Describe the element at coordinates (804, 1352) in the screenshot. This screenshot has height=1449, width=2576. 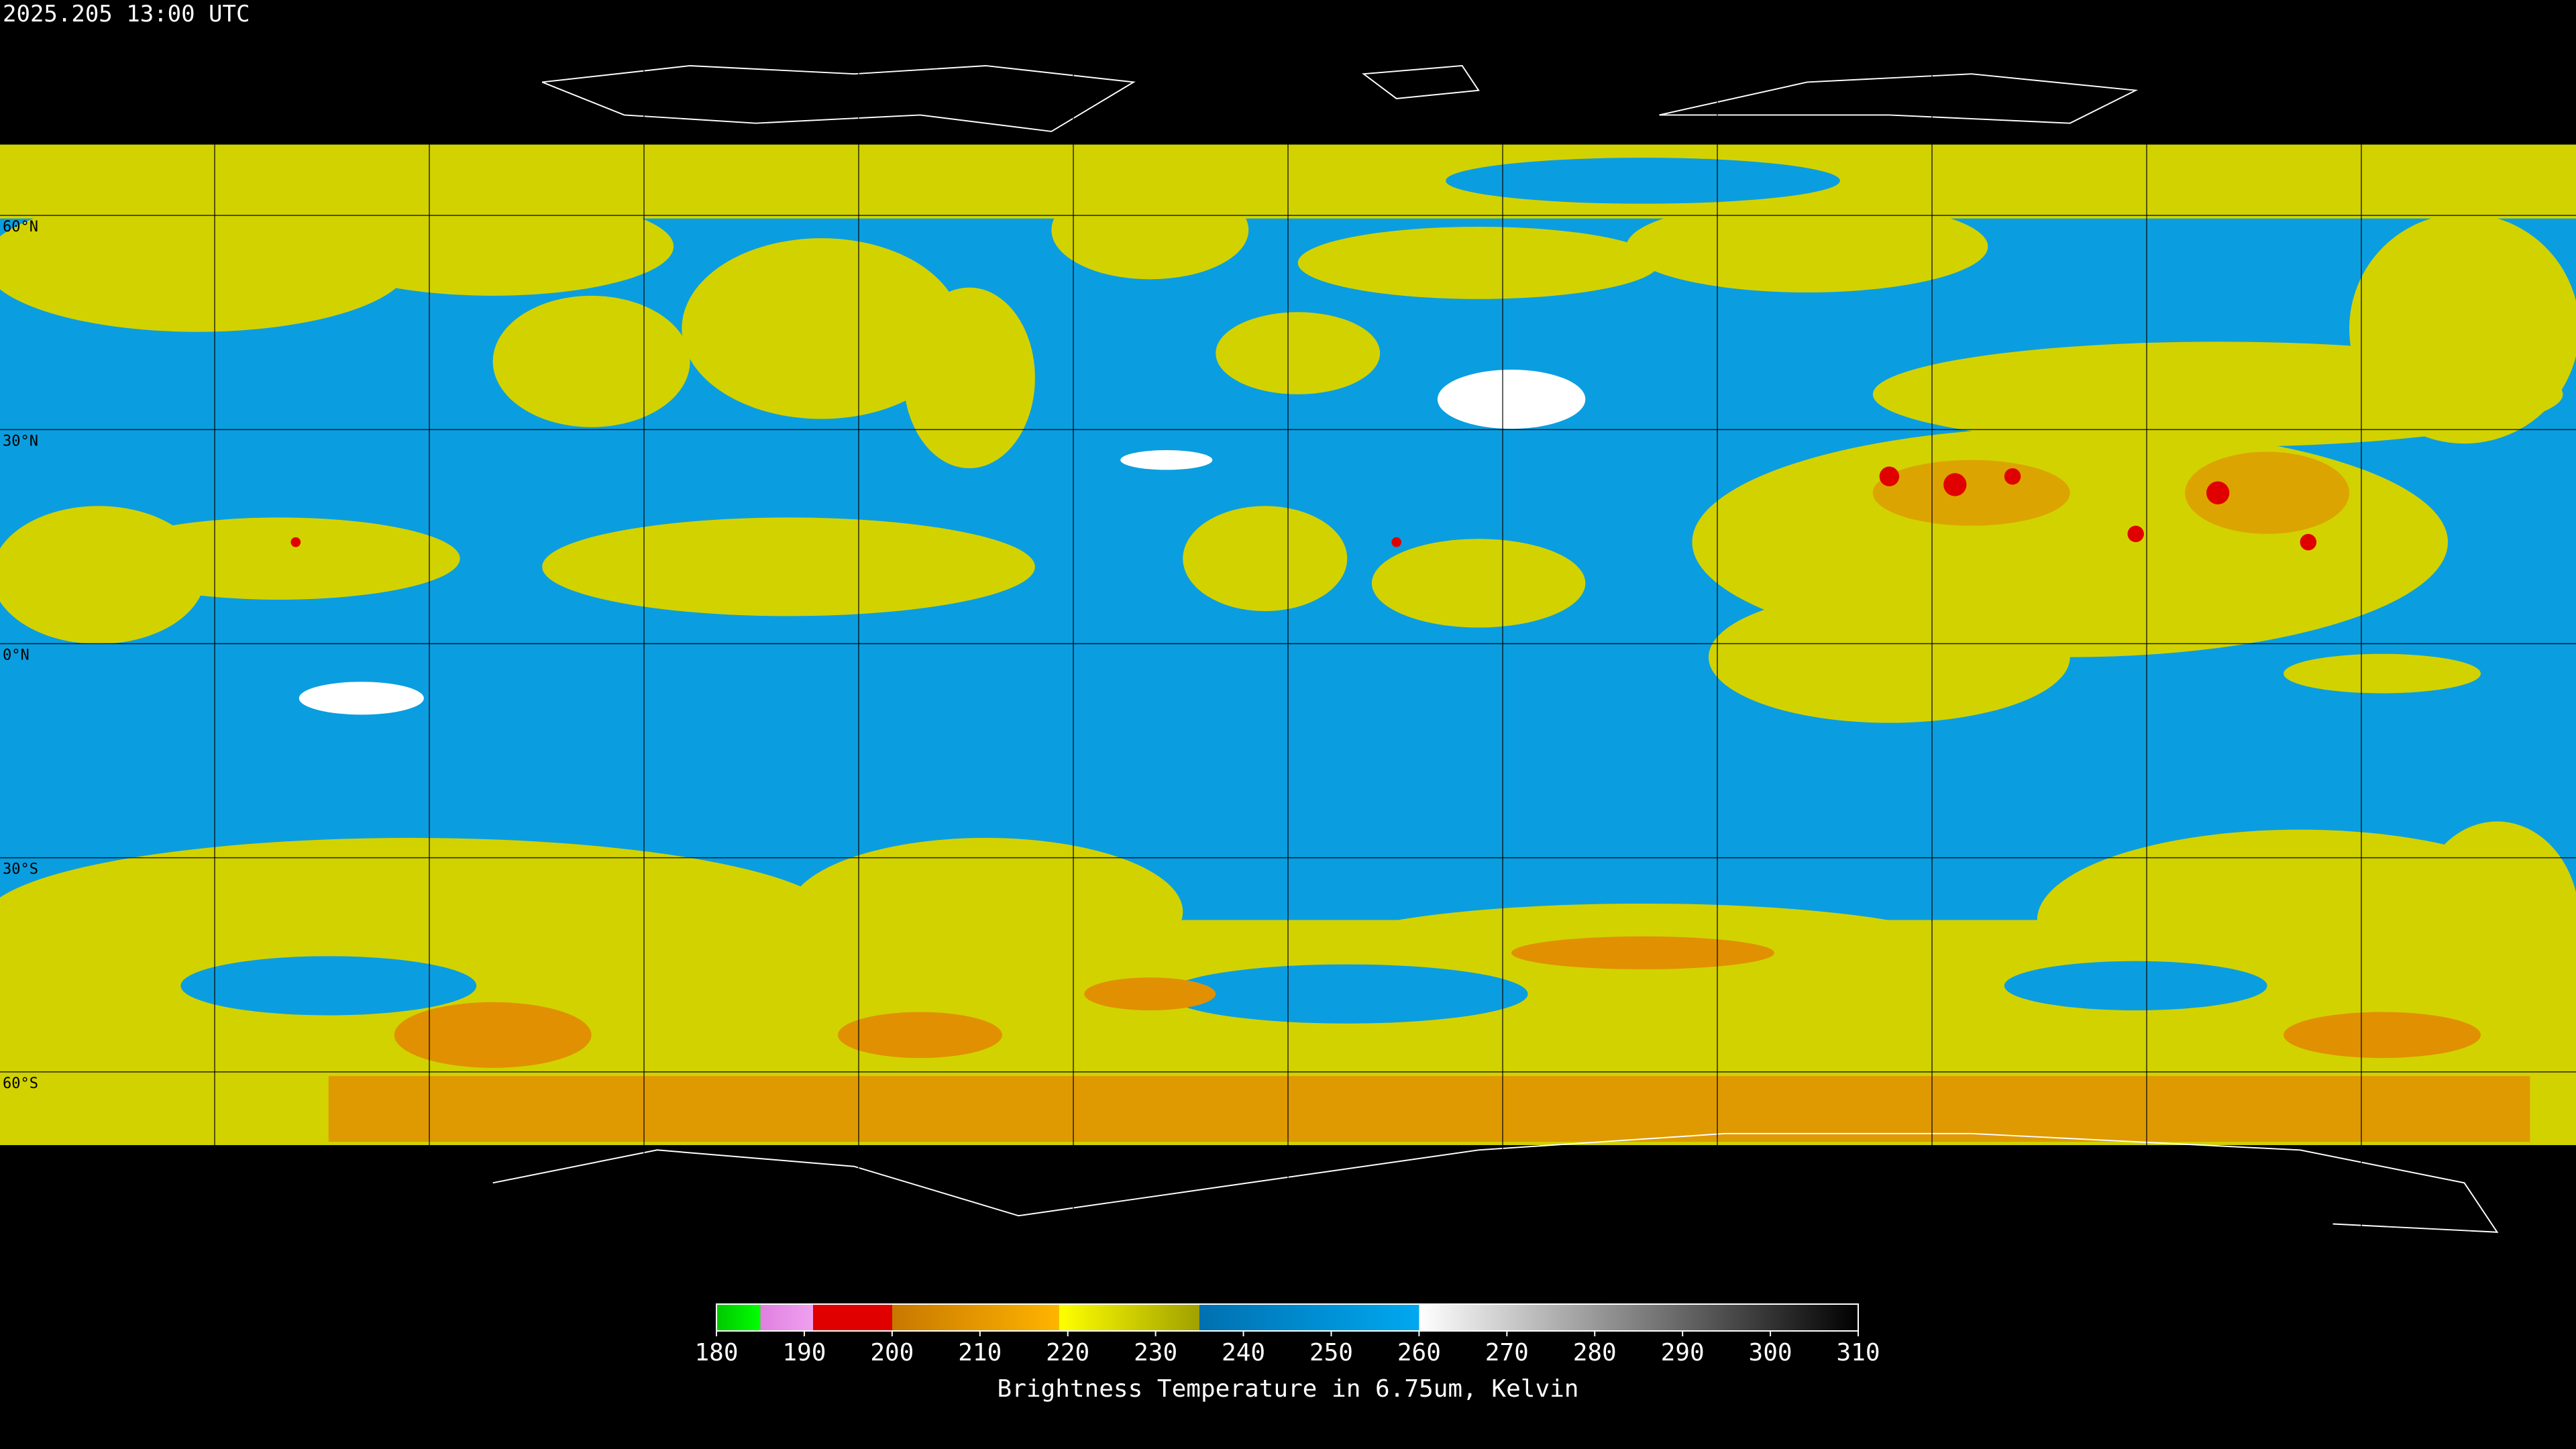
I see `colorbar-tick-label: 190` at that location.